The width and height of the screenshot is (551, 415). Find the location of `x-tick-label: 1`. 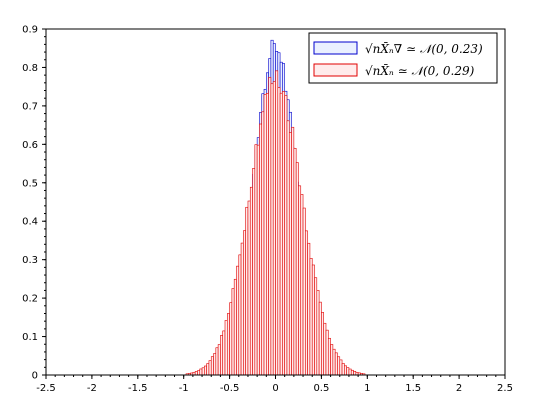

x-tick-label: 1 is located at coordinates (367, 388).